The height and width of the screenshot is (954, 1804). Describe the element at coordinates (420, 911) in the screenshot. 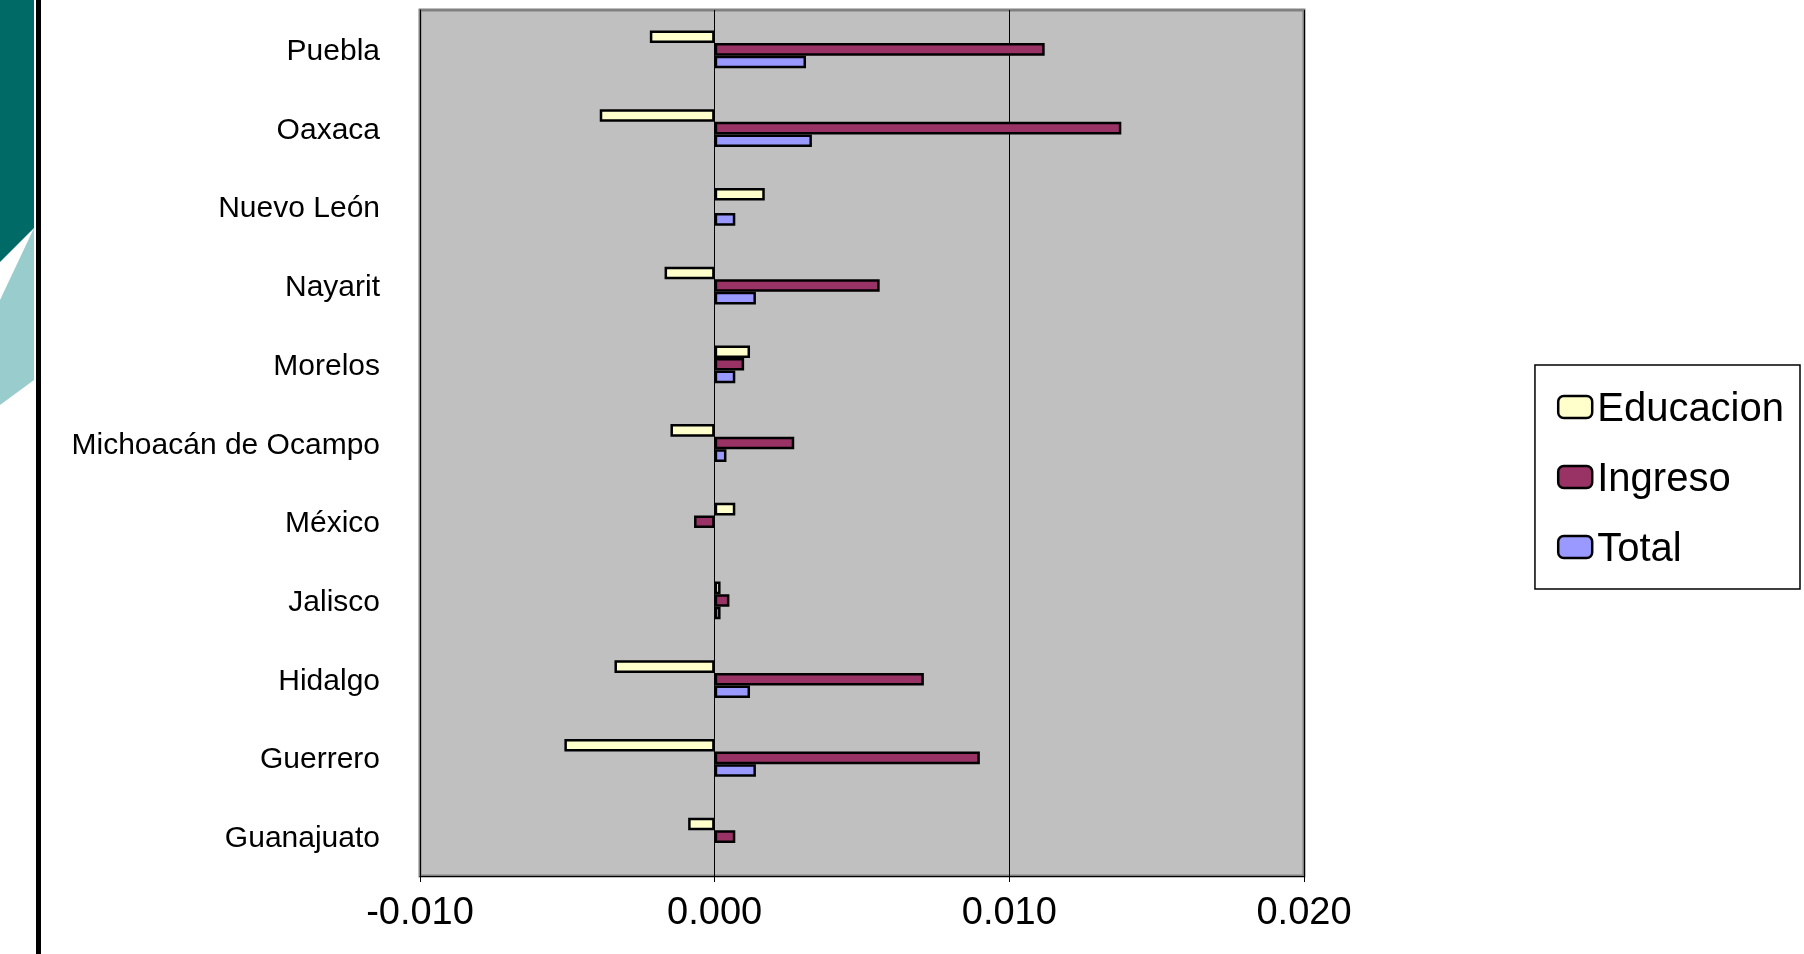

I see `x-tick-label: -0.010` at that location.